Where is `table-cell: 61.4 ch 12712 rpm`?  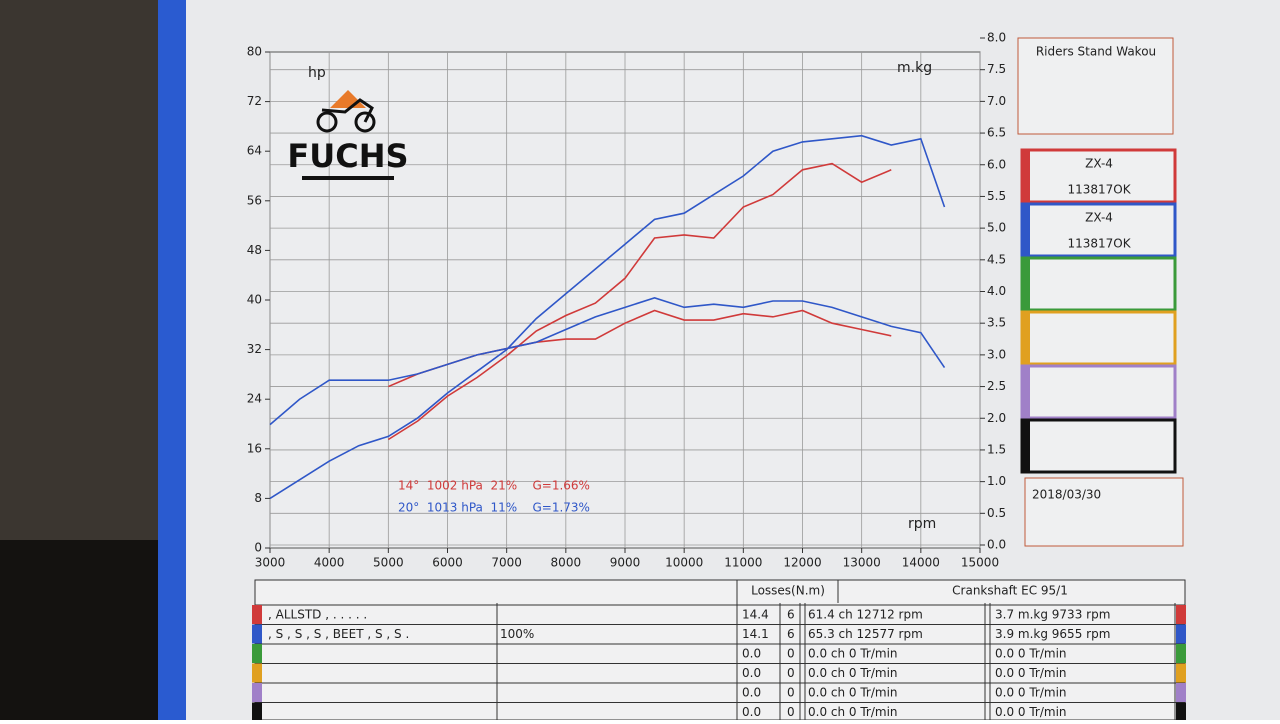 table-cell: 61.4 ch 12712 rpm is located at coordinates (865, 615).